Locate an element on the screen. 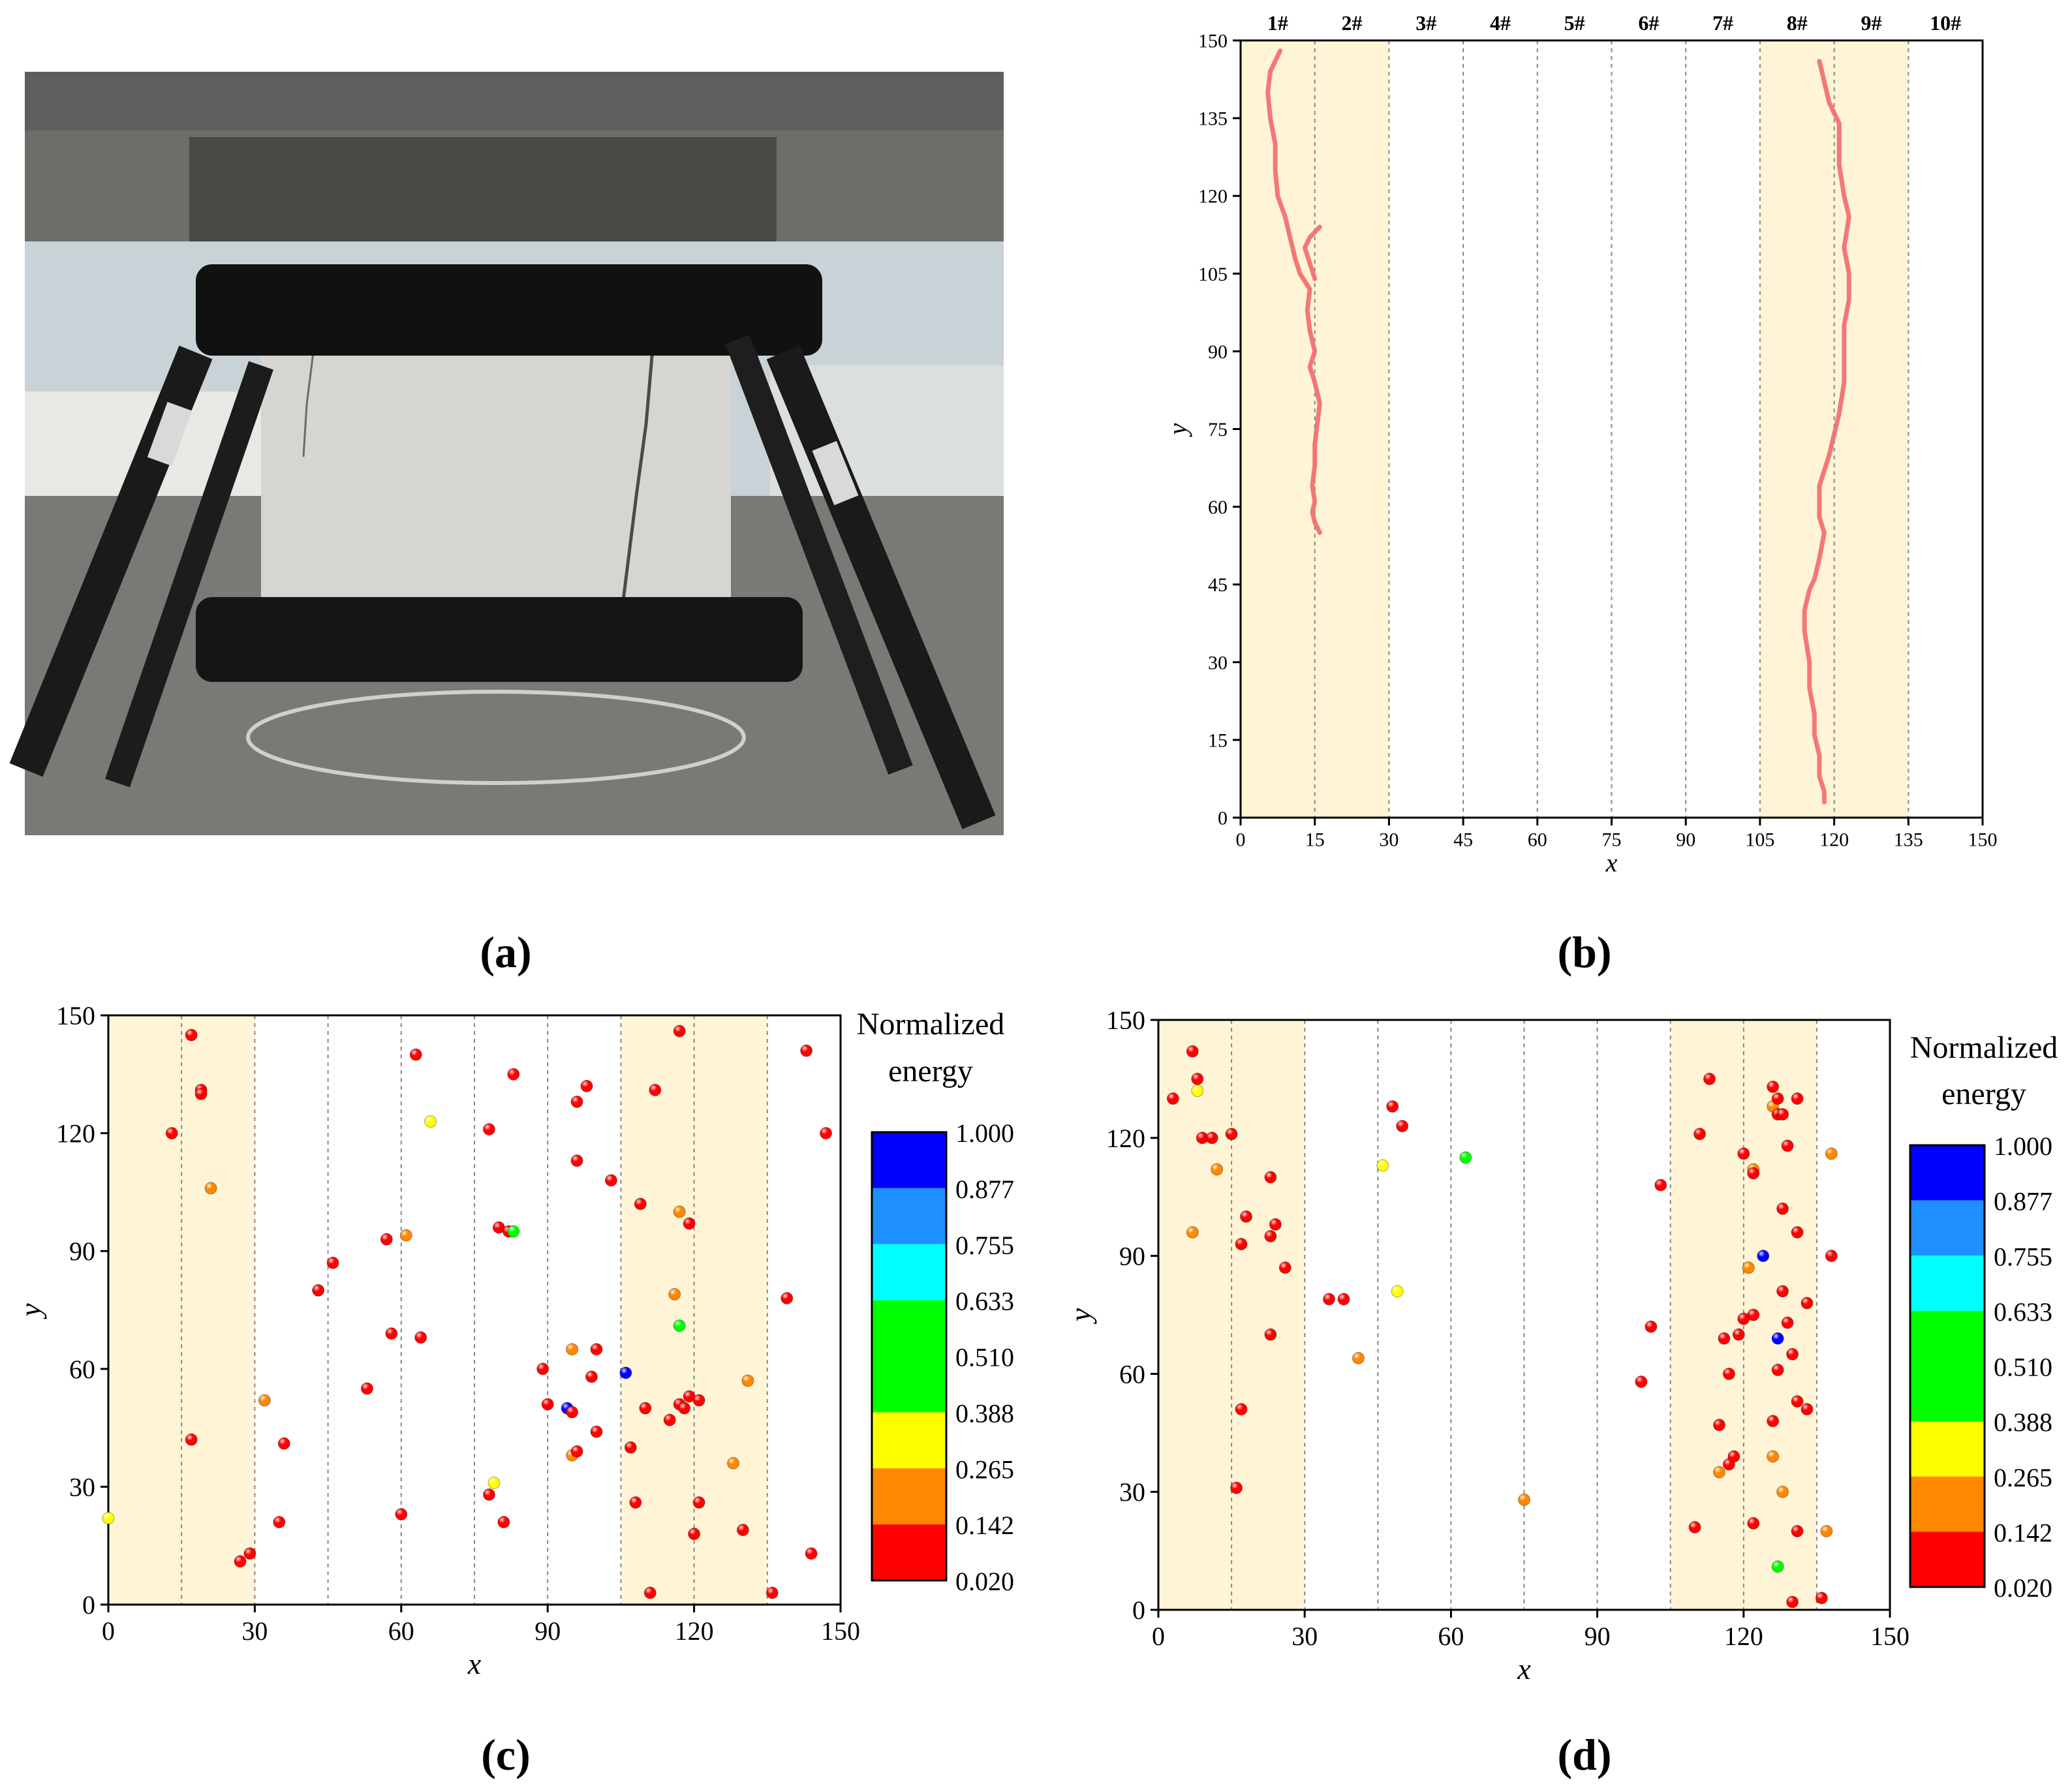 The width and height of the screenshot is (2072, 1786). y-tick-label: 0 is located at coordinates (88, 1605).